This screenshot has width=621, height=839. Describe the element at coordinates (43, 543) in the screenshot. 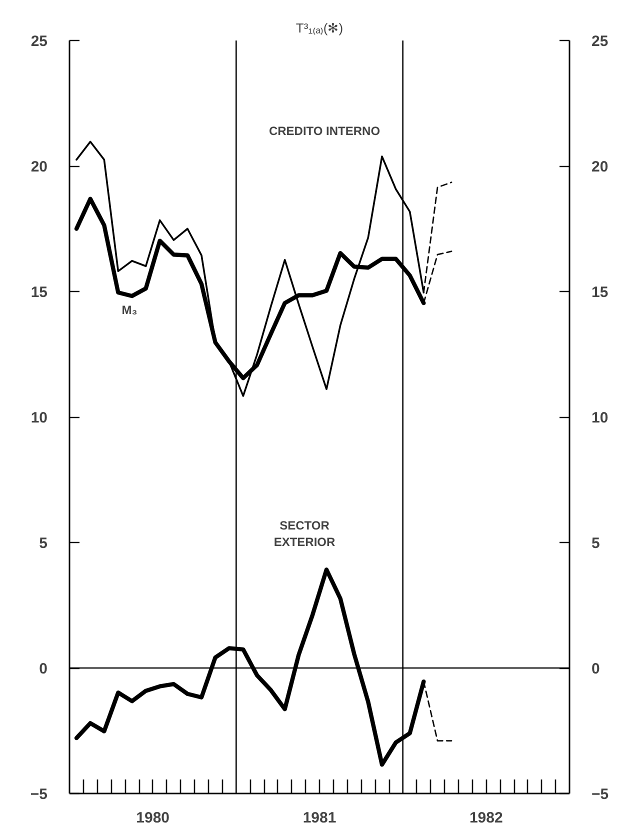

I see `y-tick-label: 5` at that location.